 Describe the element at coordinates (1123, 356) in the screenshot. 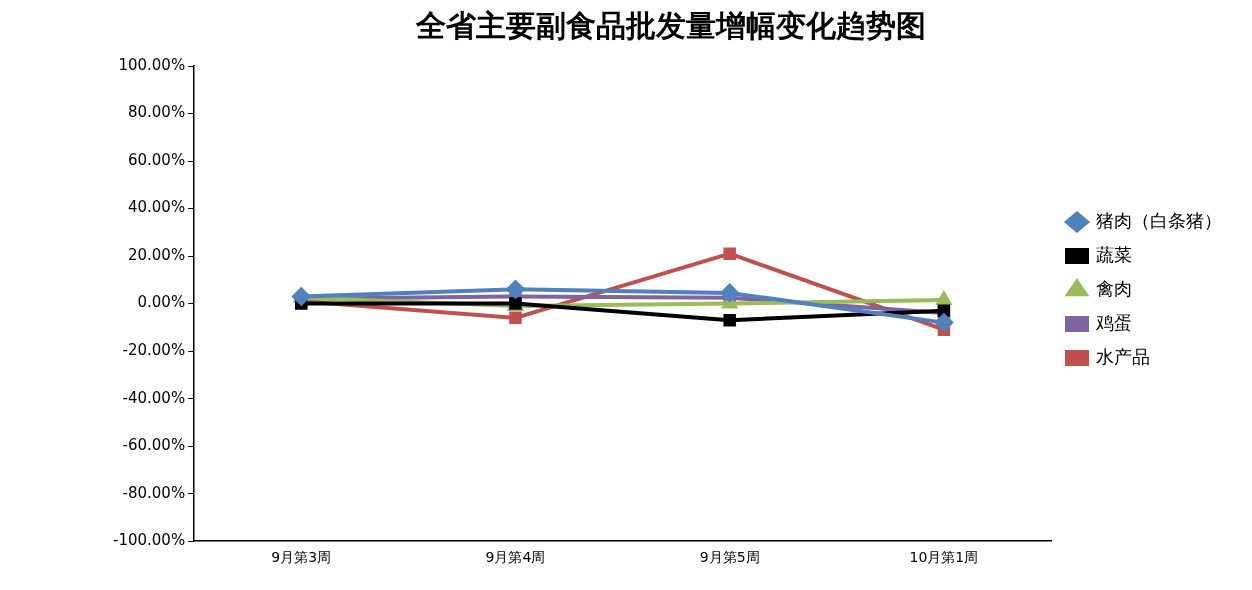

I see `legend-label: 水产品` at that location.